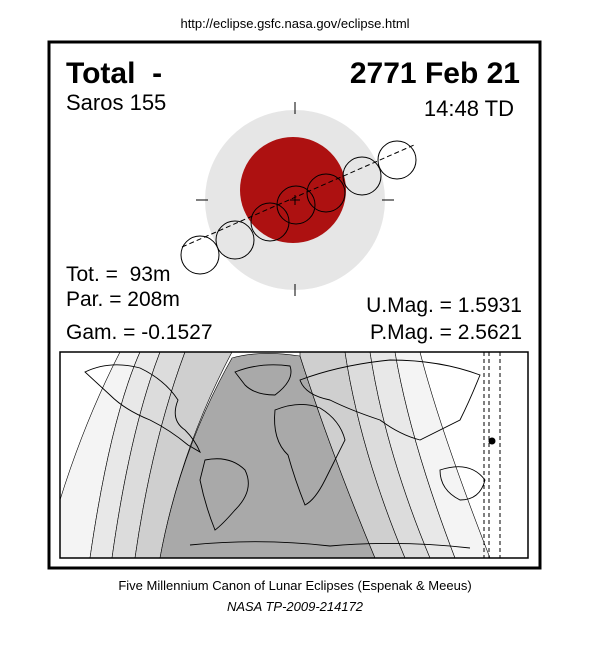  I want to click on umbral-magnitude: U.Mag. = 1.5931, so click(444, 305).